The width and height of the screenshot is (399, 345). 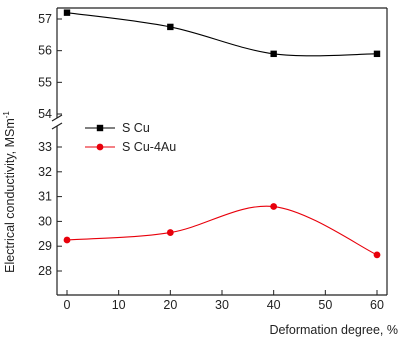 What do you see at coordinates (222, 305) in the screenshot?
I see `x-tick-label: 30` at bounding box center [222, 305].